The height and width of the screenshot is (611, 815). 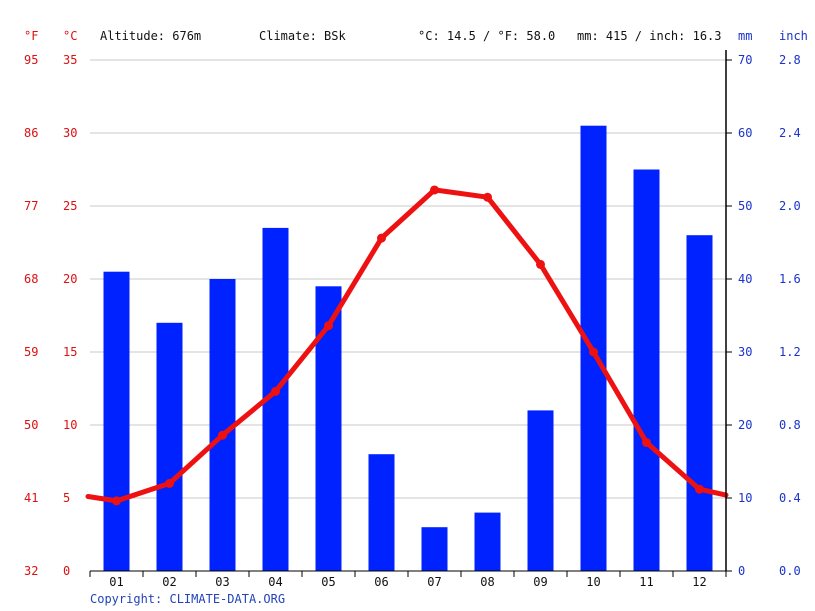 I want to click on month-tick-label: 02, so click(x=169, y=582).